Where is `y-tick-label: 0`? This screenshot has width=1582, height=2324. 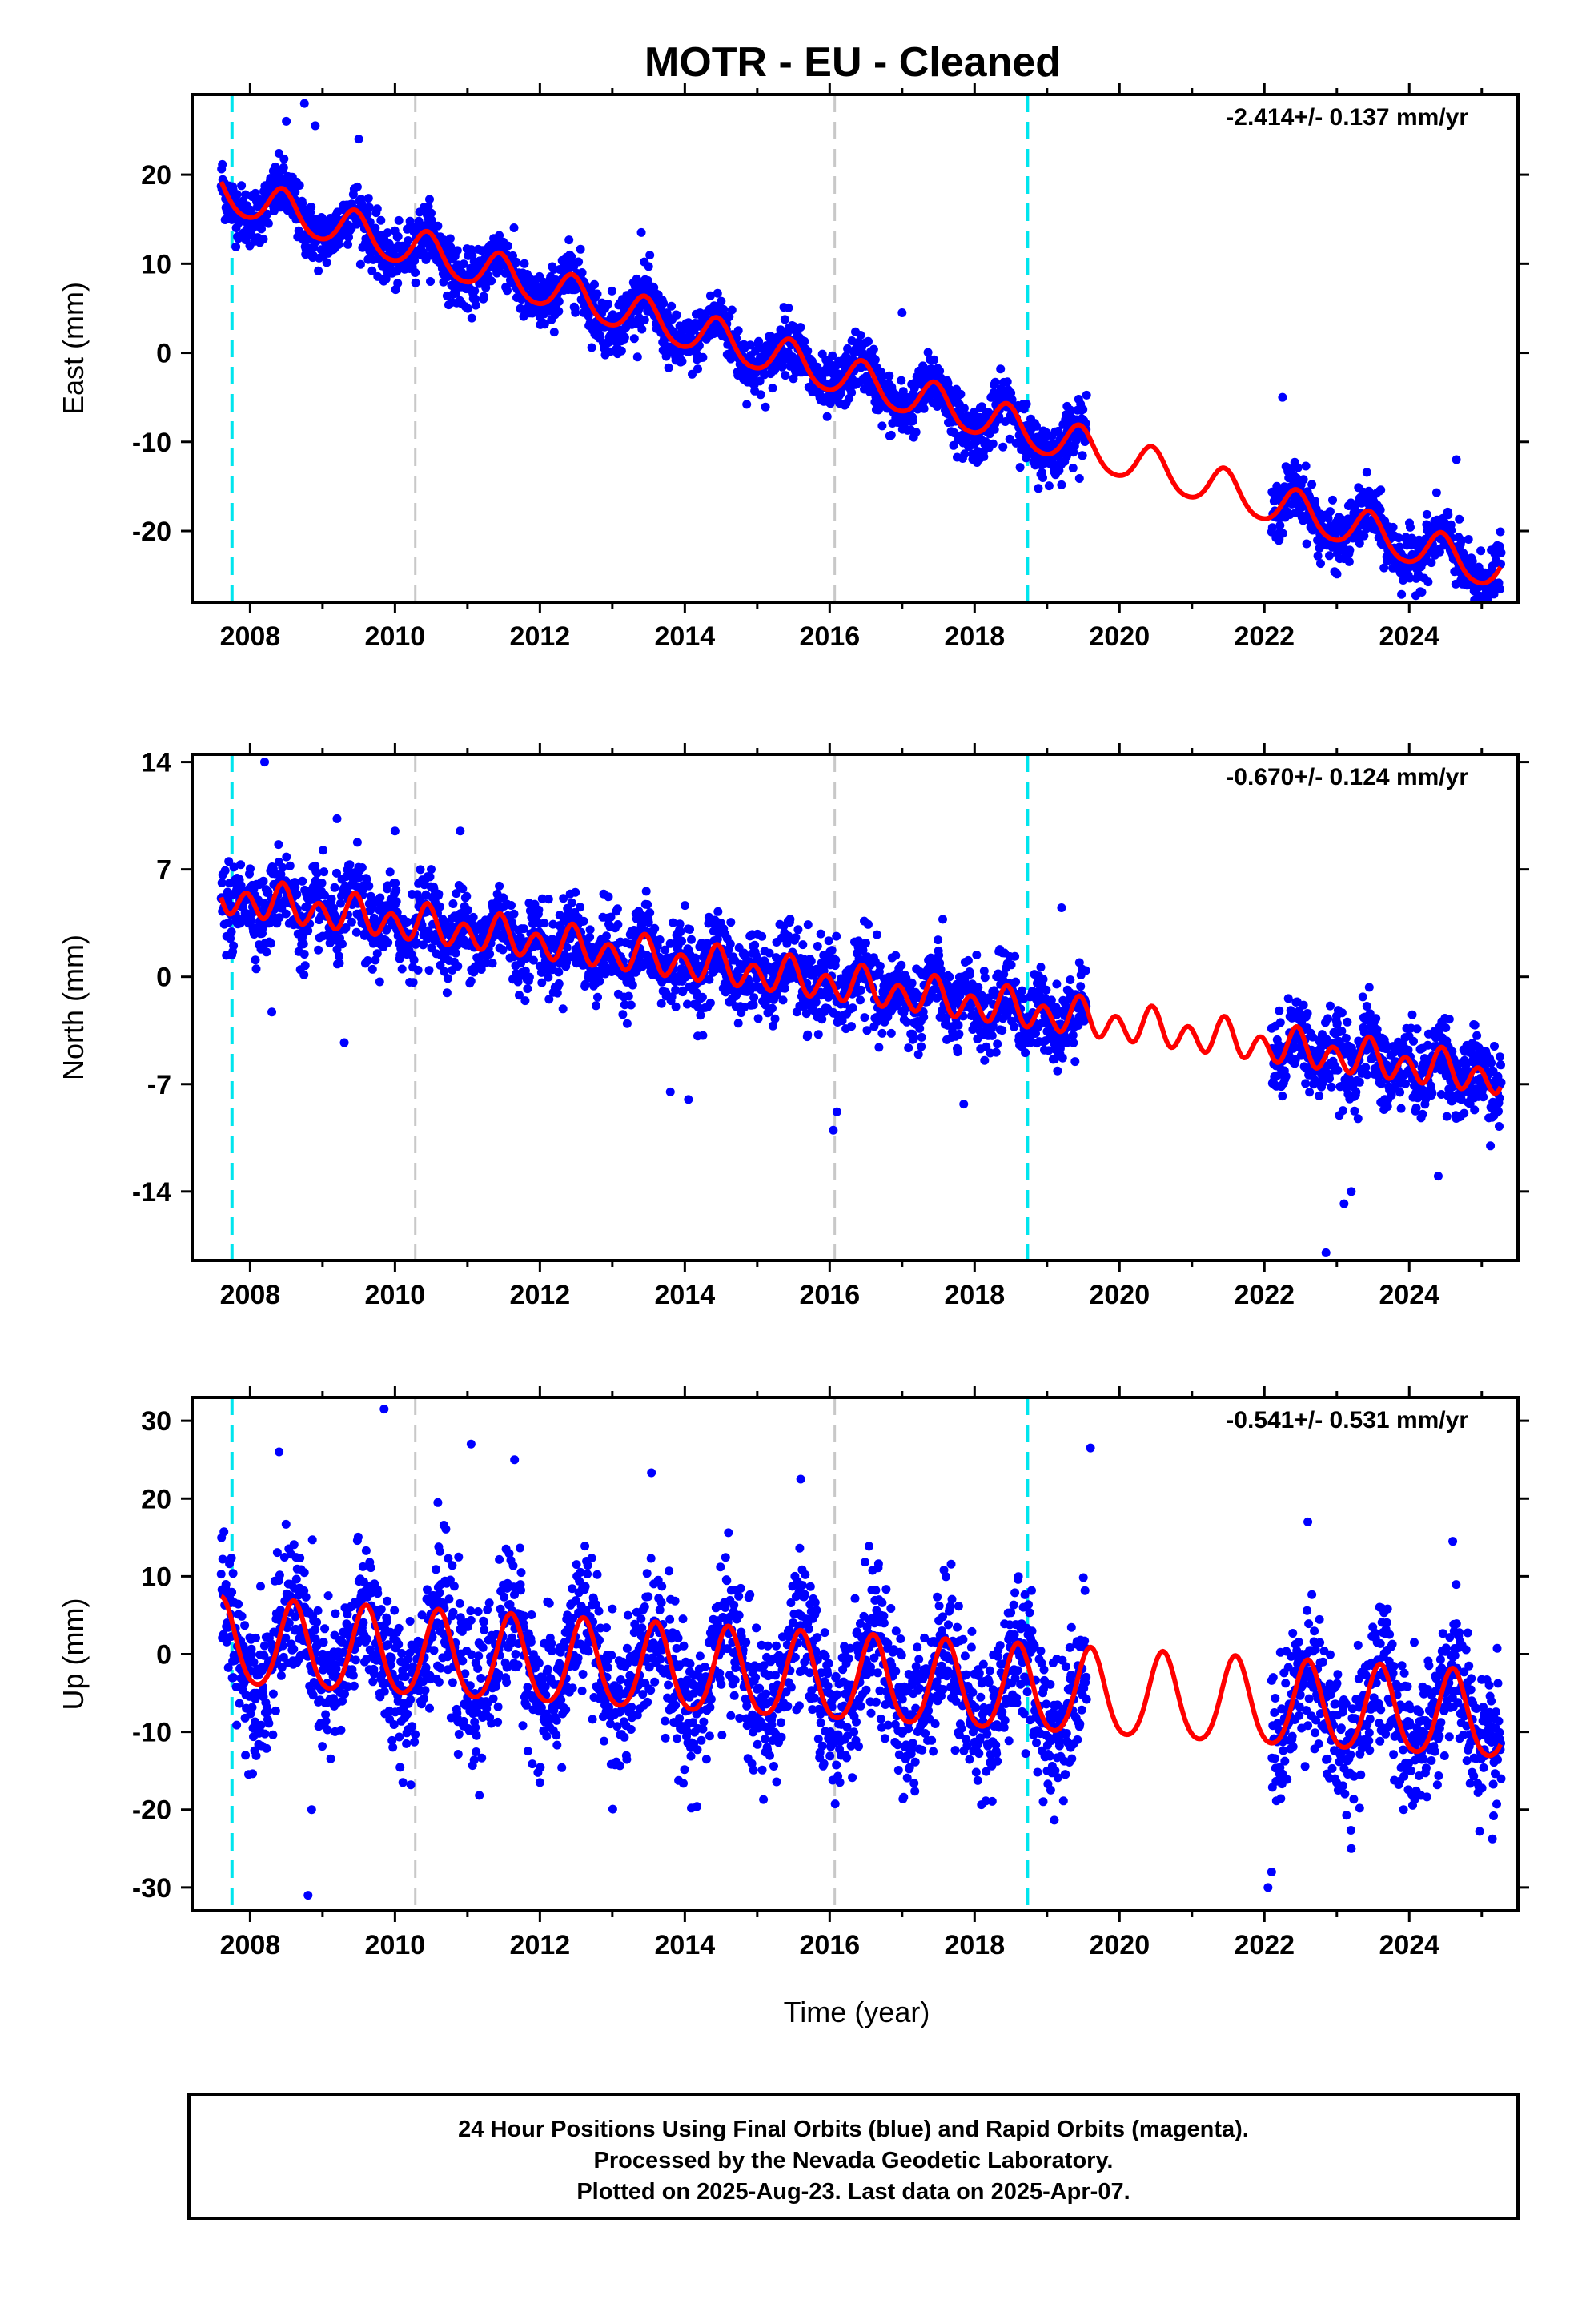 y-tick-label: 0 is located at coordinates (164, 354).